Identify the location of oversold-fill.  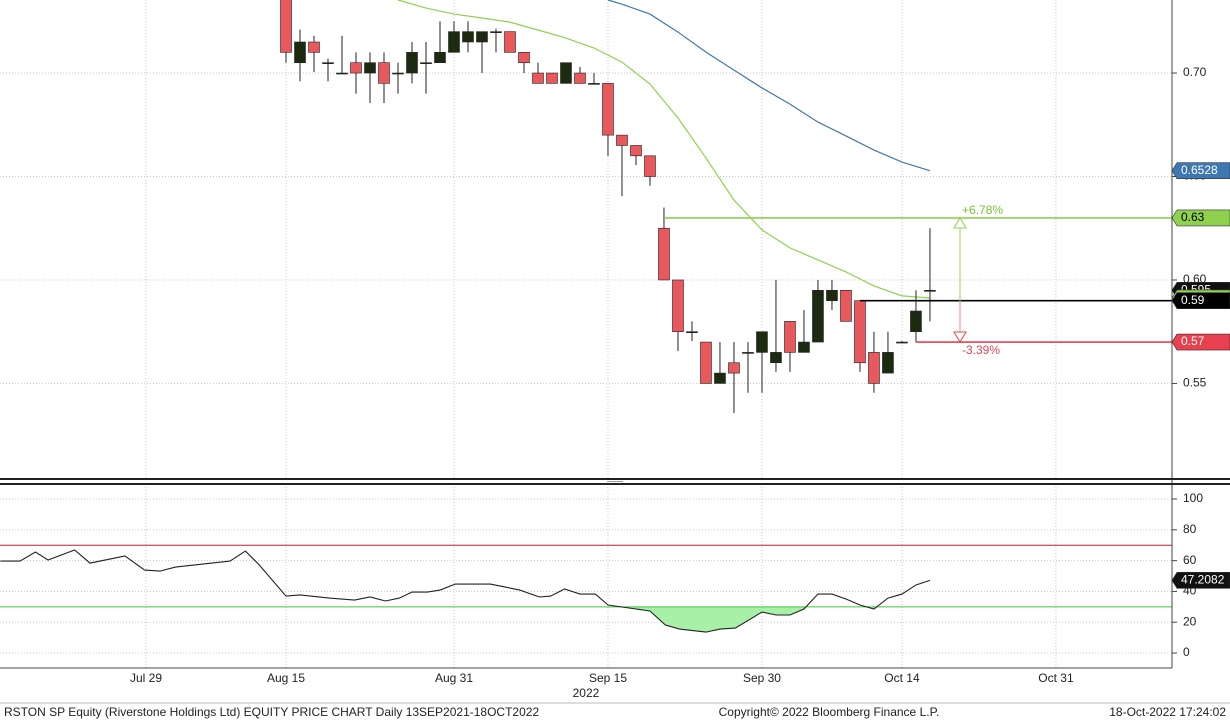
(465, 619).